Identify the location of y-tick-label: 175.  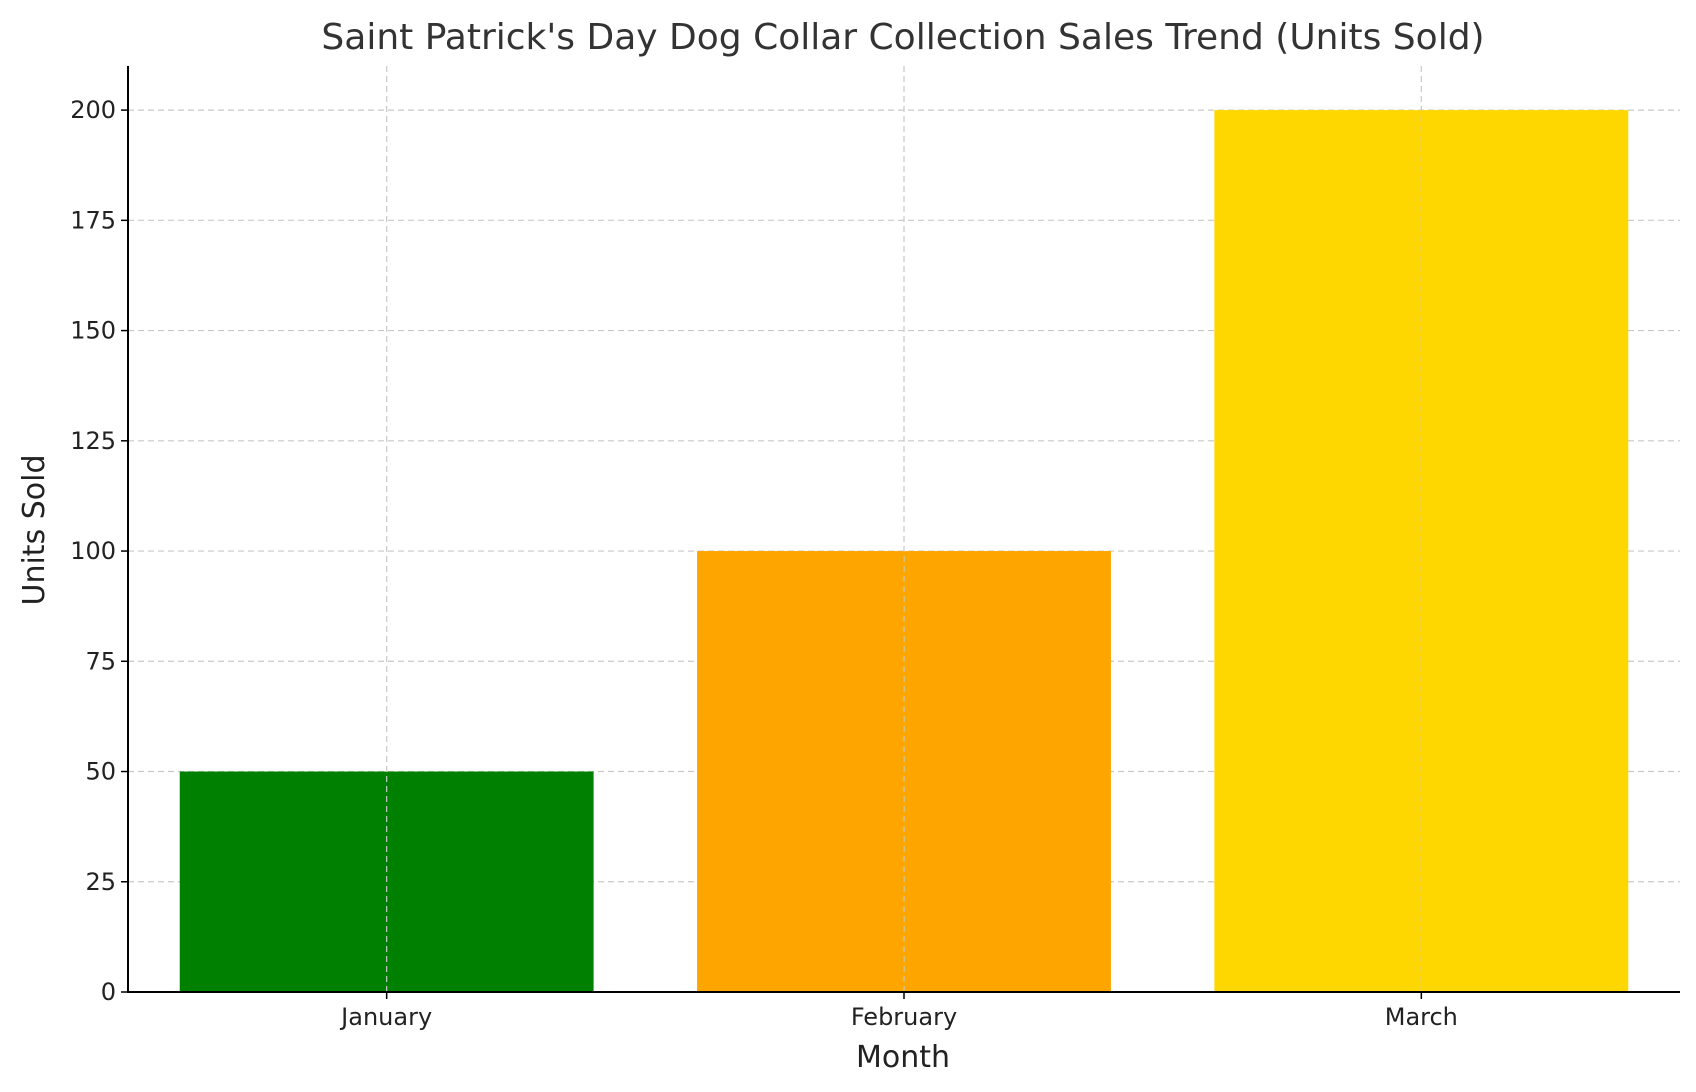
(93, 220).